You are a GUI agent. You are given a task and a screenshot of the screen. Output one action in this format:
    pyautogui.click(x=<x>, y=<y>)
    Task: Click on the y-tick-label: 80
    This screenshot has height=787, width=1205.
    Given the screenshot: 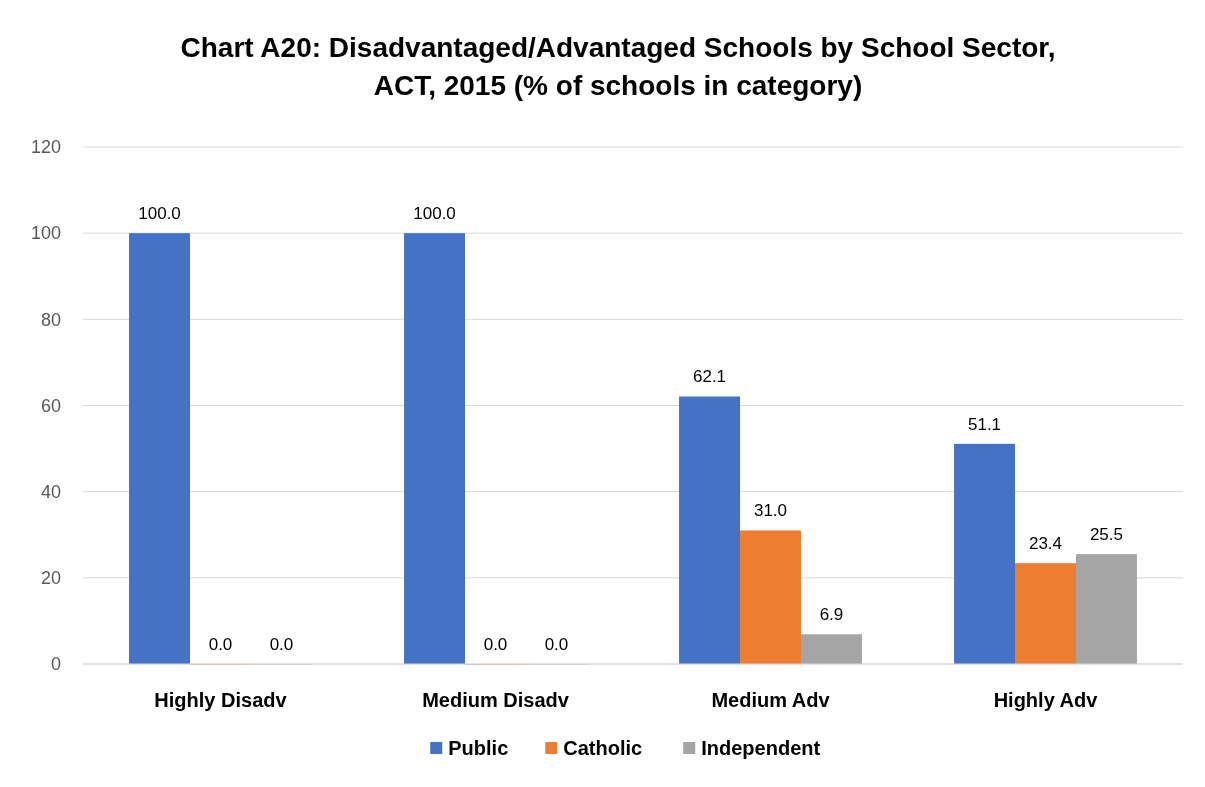 What is the action you would take?
    pyautogui.click(x=50, y=319)
    